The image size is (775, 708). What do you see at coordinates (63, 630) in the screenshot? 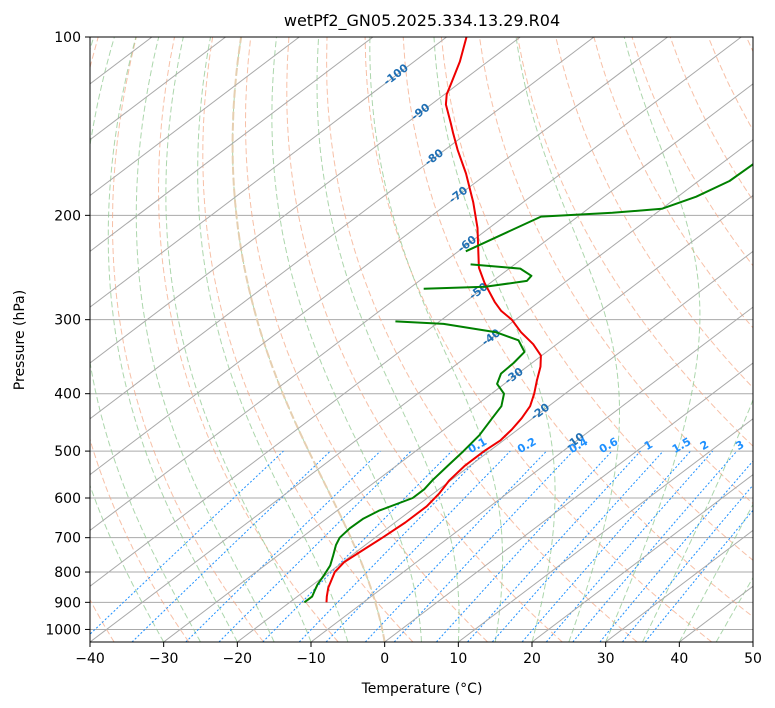
I see `y-tick-label: 1000` at bounding box center [63, 630].